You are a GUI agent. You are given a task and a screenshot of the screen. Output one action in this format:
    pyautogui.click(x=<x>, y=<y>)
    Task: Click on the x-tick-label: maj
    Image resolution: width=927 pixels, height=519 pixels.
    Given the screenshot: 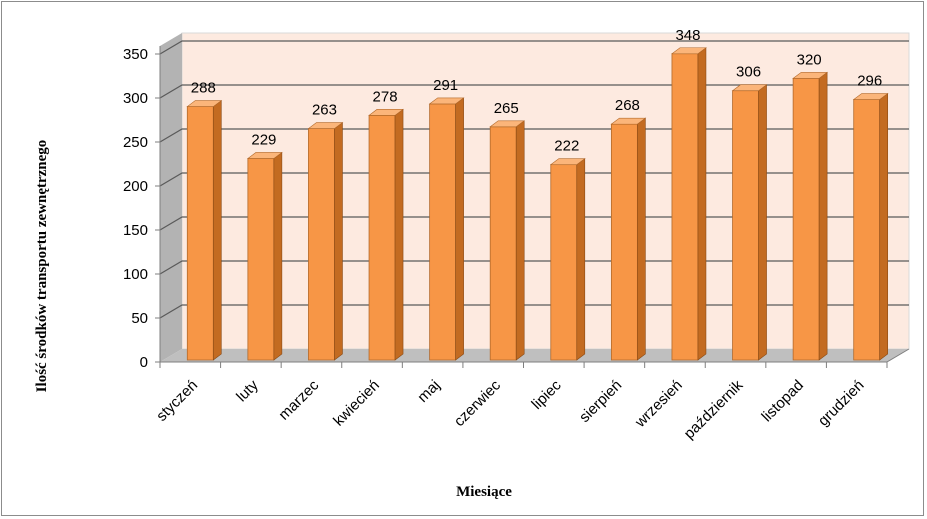 What is the action you would take?
    pyautogui.click(x=428, y=391)
    